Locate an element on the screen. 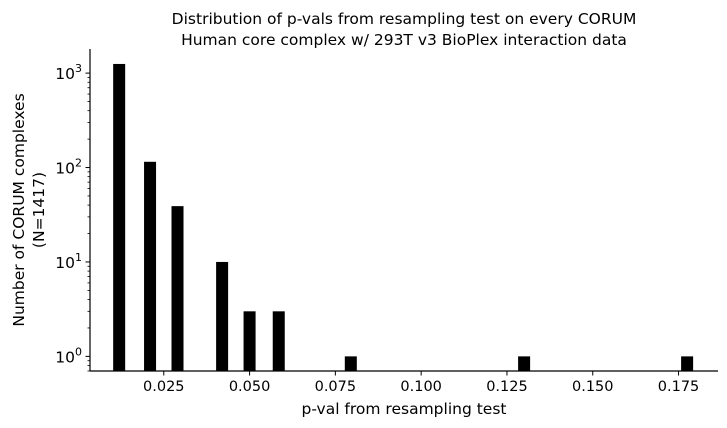 The image size is (727, 428). x-tick-label: 0.025 is located at coordinates (164, 387).